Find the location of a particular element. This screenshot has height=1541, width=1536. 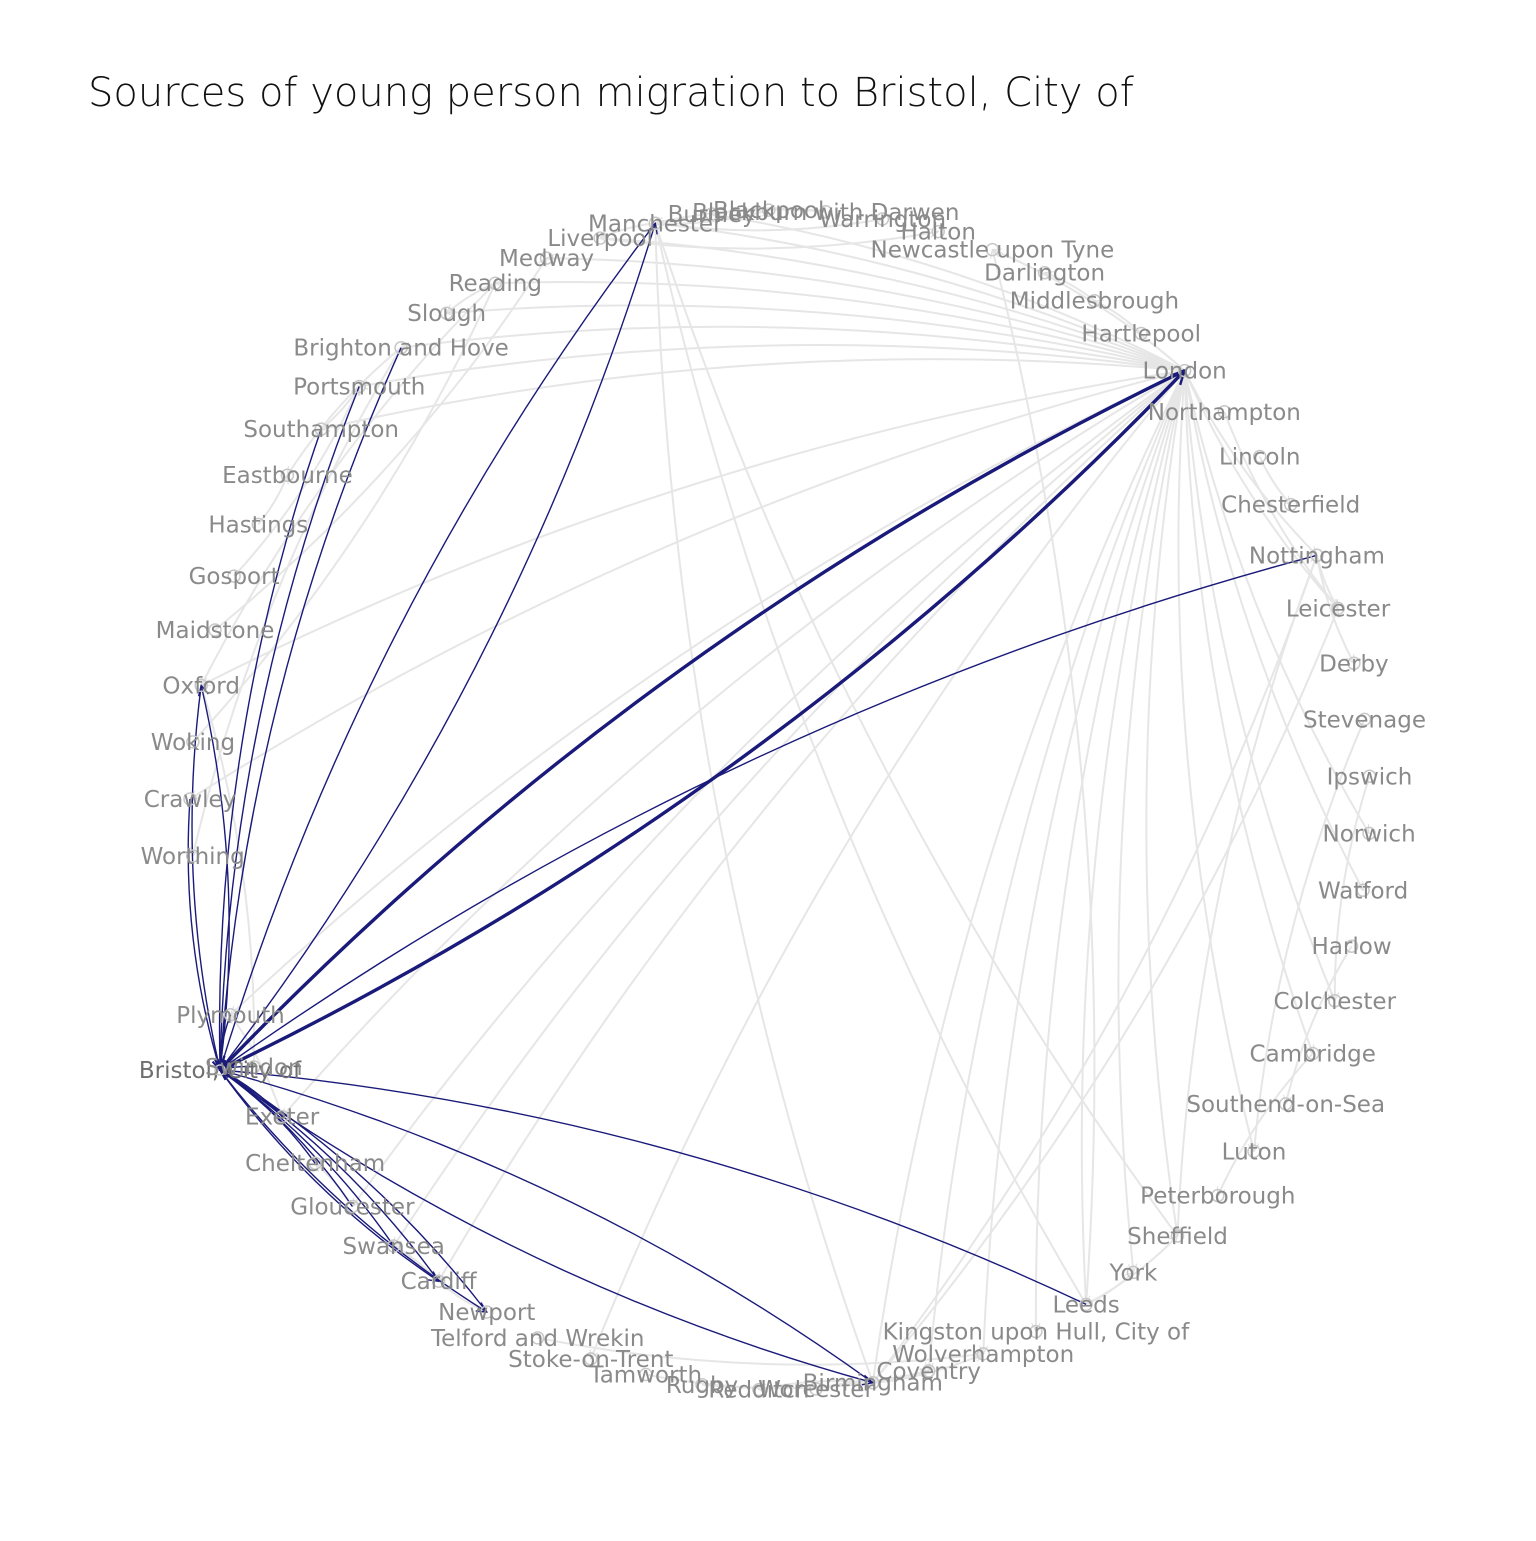

label-hastings: Hastings is located at coordinates (258, 525).